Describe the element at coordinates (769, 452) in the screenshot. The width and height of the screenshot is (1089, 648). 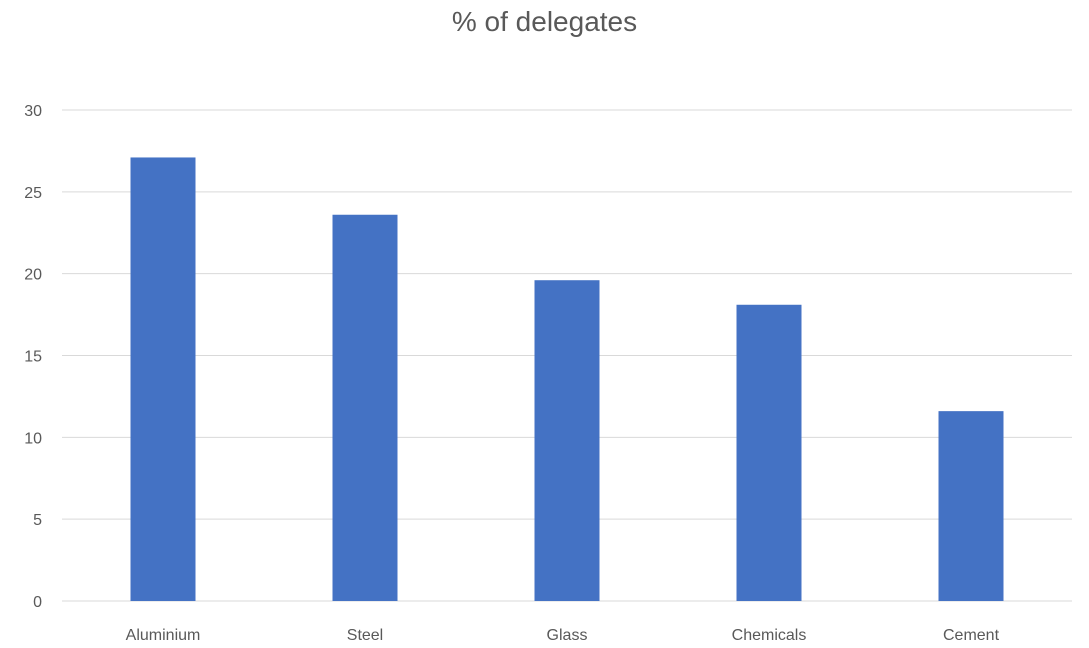
I see `bar-chemicals` at that location.